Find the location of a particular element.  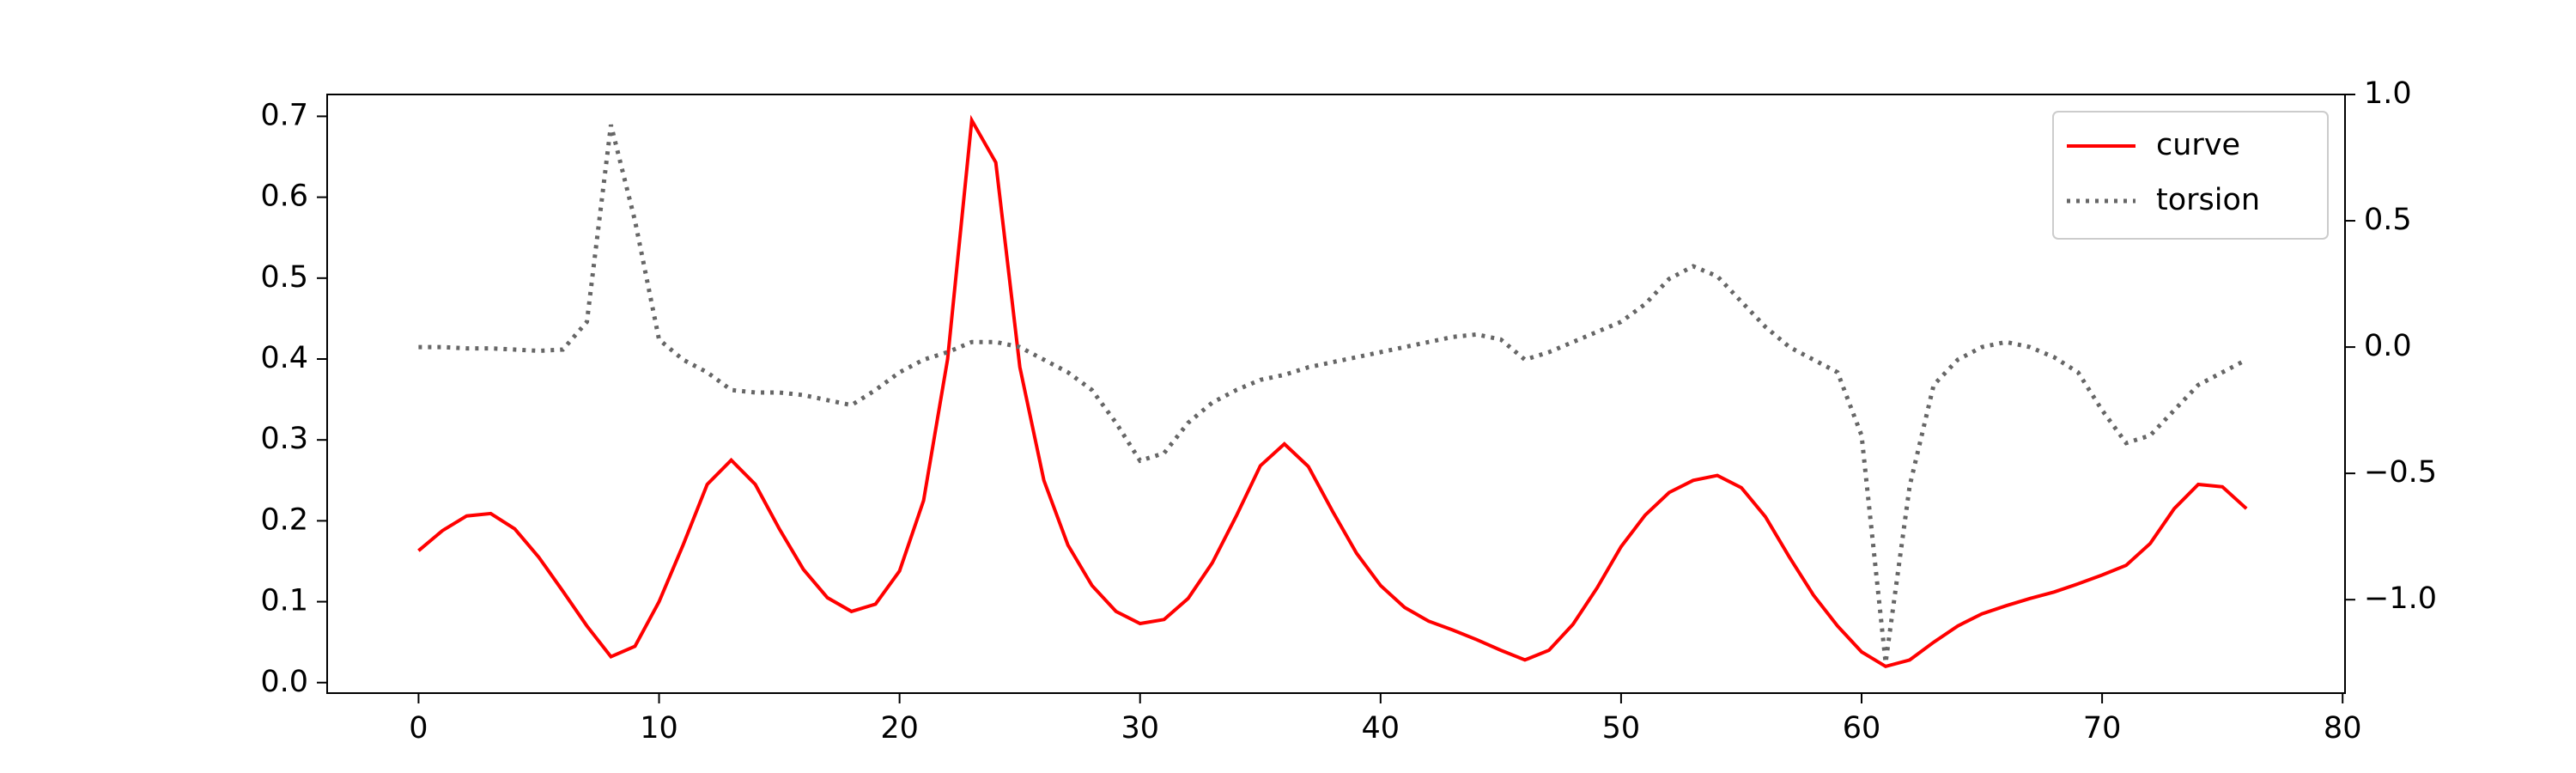

y-tick-label: 0.0 is located at coordinates (284, 682).